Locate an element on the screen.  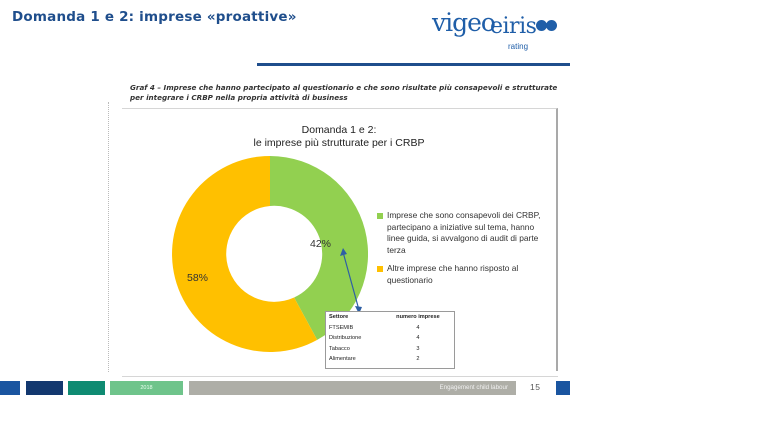
table-cell: 3 is located at coordinates (418, 348).